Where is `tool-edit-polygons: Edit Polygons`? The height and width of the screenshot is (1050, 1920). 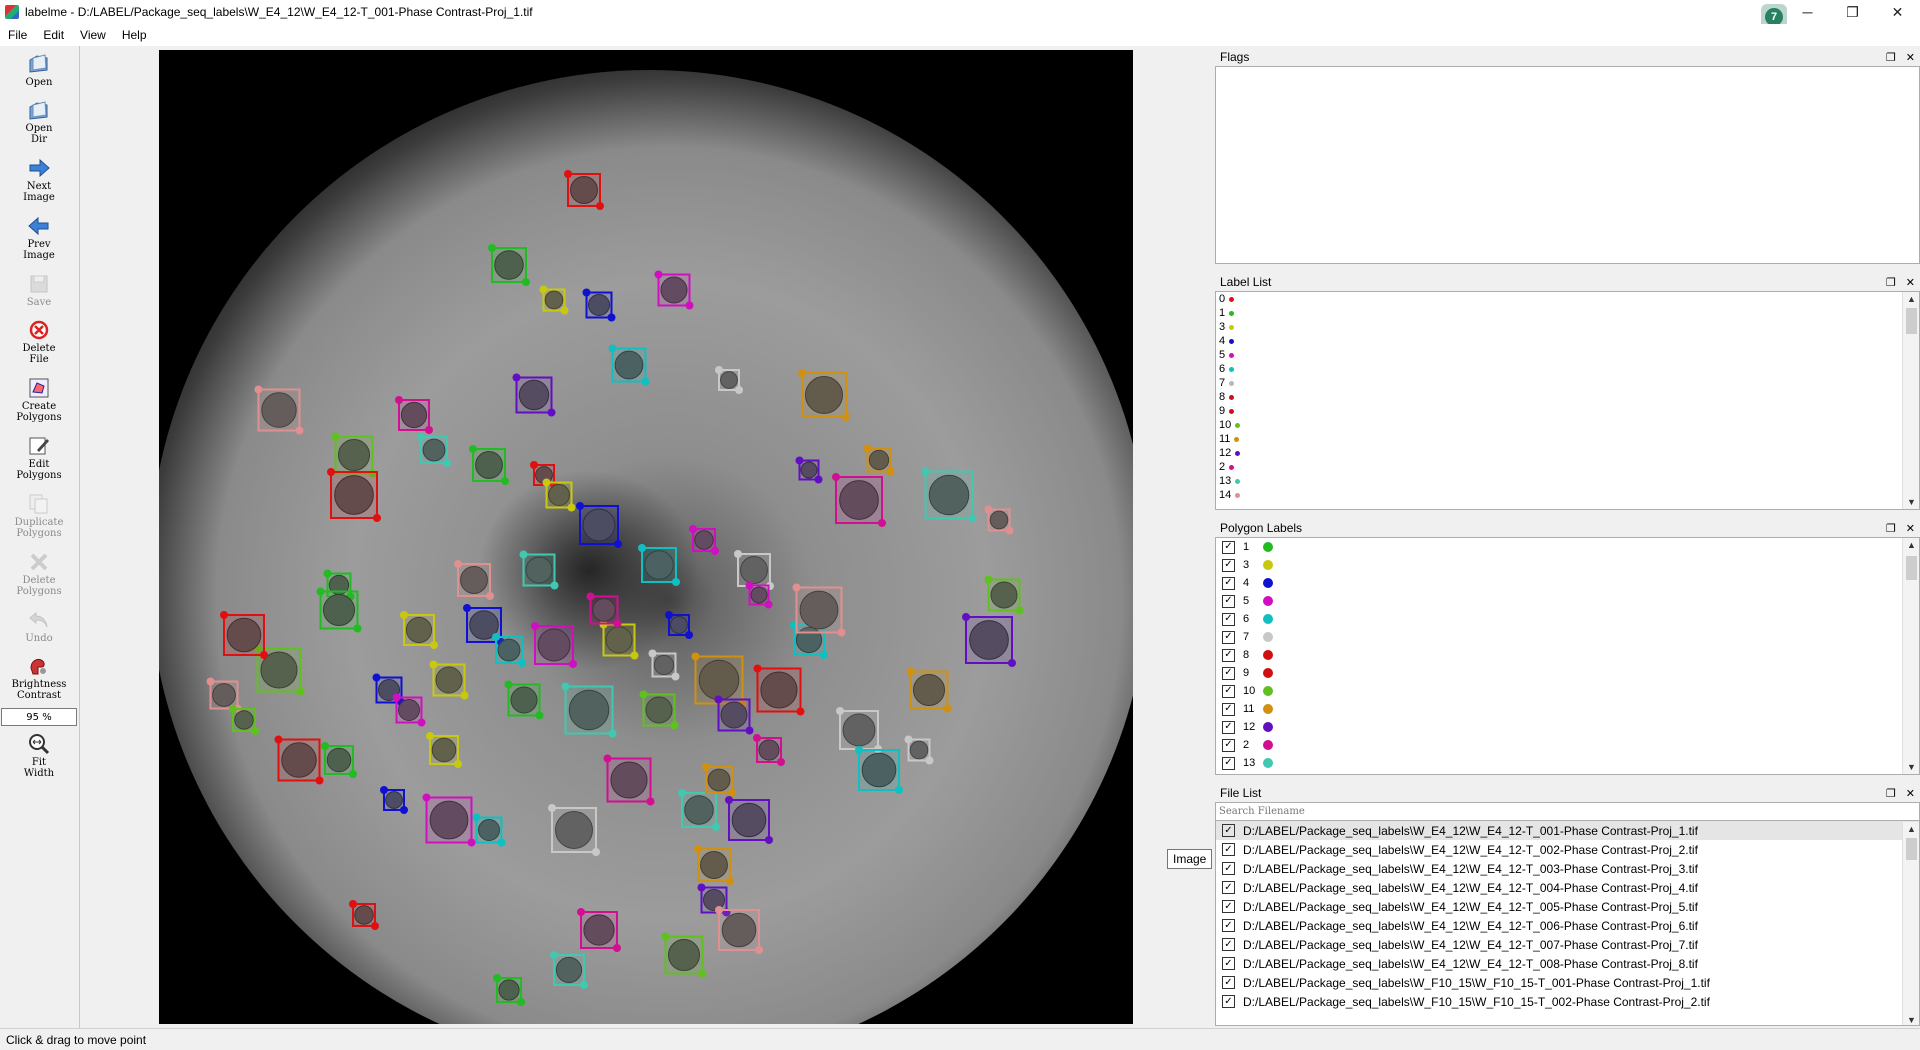
tool-edit-polygons: Edit Polygons is located at coordinates (39, 457).